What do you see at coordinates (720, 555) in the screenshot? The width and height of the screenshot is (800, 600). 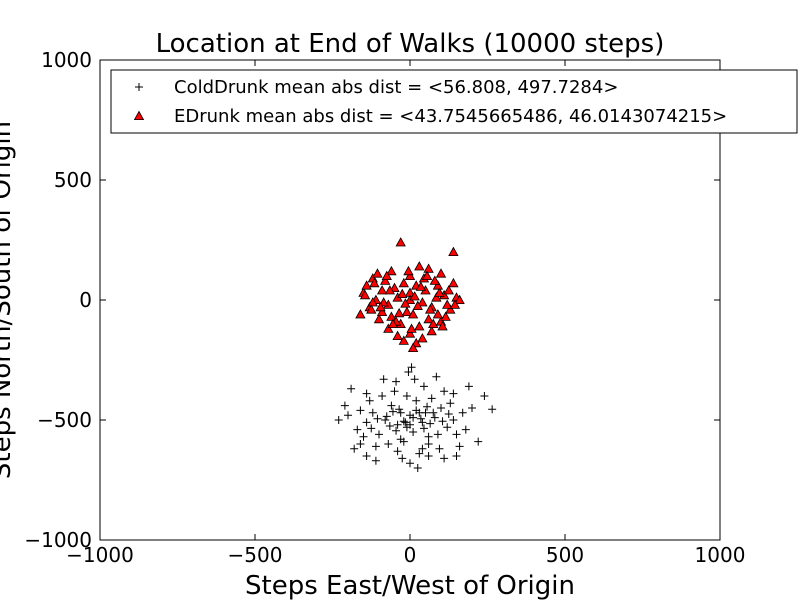 I see `x-tick-label: 1000` at bounding box center [720, 555].